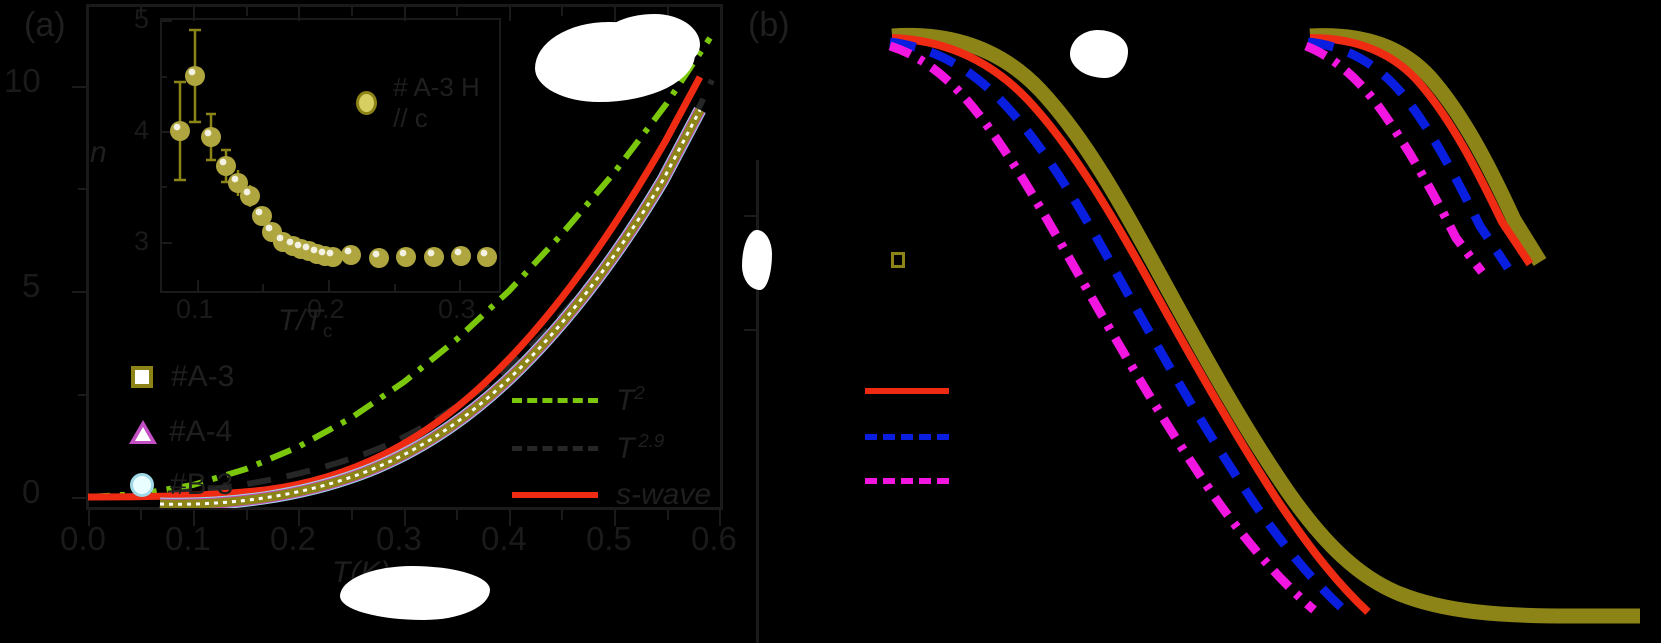 Image resolution: width=1661 pixels, height=643 pixels. I want to click on inset-circle-marker-icon, so click(367, 103).